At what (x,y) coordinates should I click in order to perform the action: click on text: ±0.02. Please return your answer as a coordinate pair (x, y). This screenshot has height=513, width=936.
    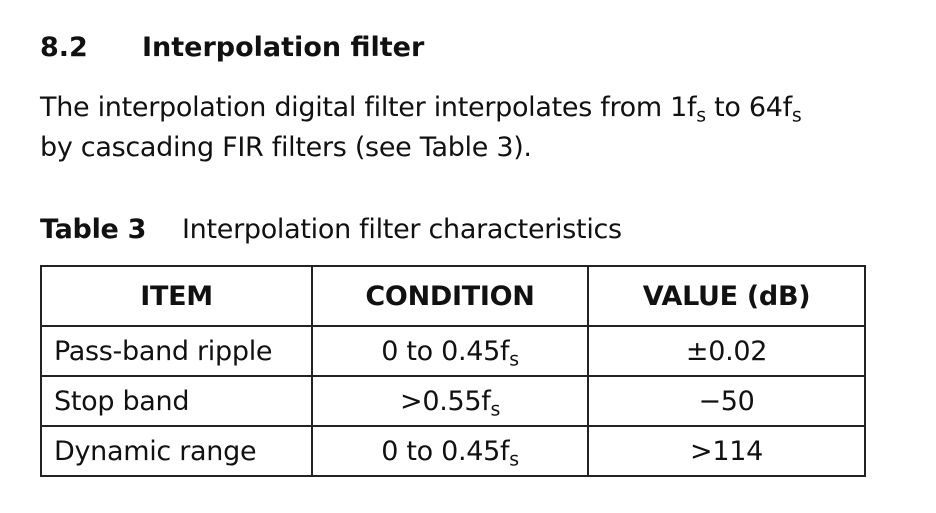
    Looking at the image, I should click on (726, 351).